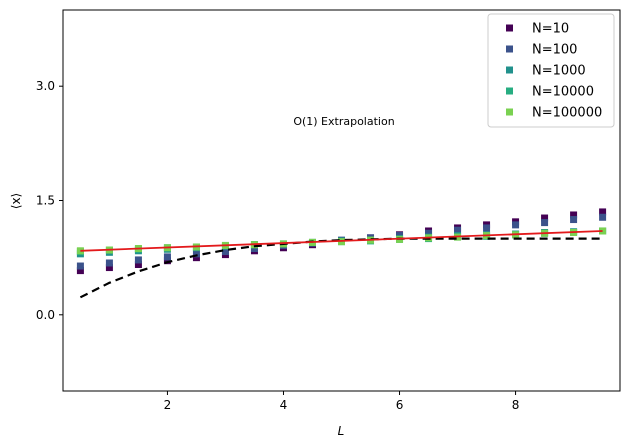 The image size is (630, 447). Describe the element at coordinates (603, 217) in the screenshot. I see `point-N=100-9.5` at that location.